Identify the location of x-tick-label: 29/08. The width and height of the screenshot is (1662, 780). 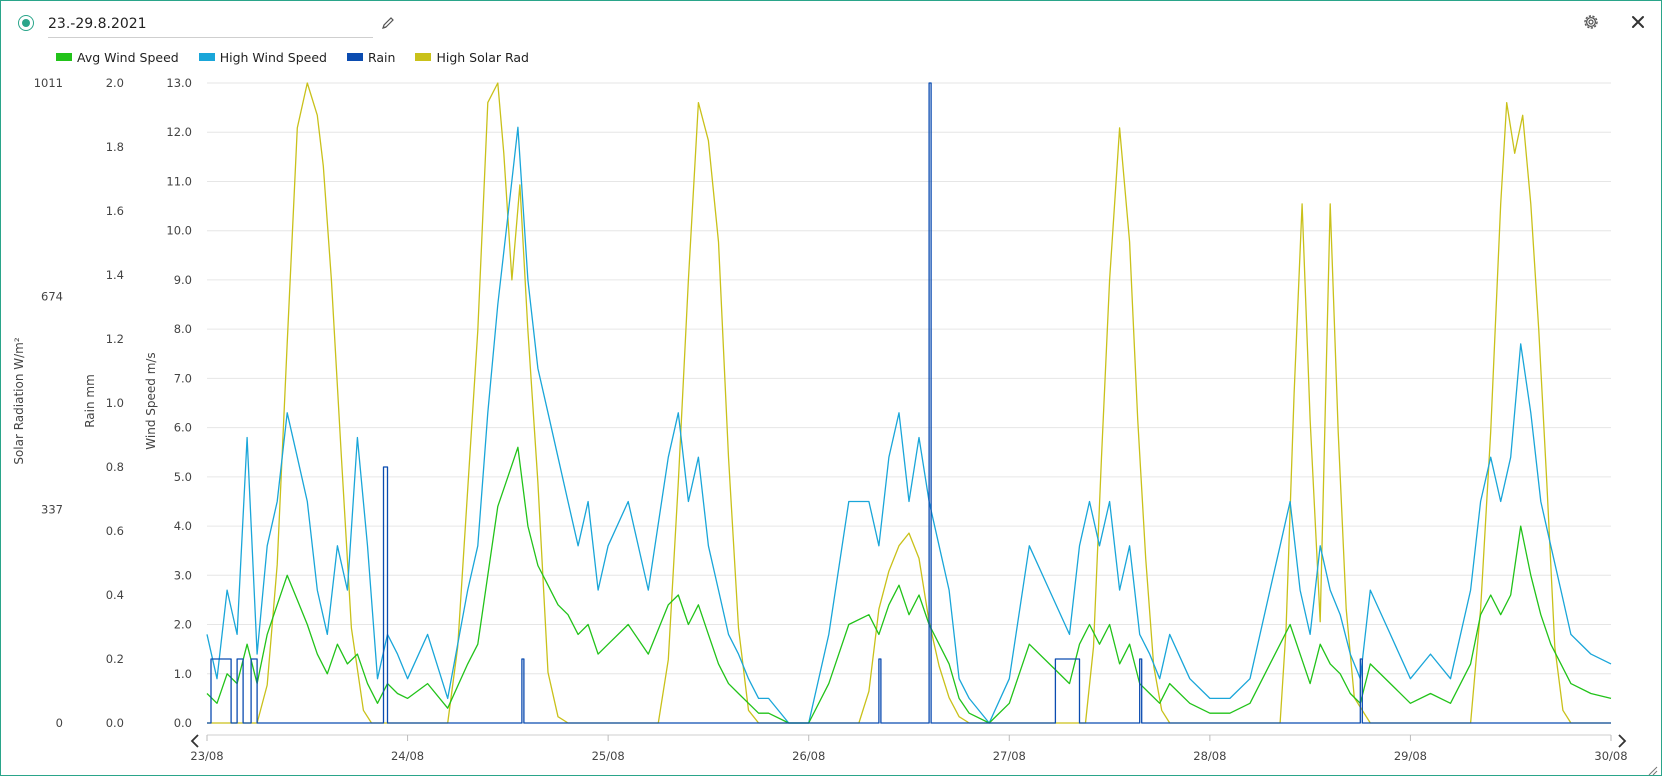
(1410, 756).